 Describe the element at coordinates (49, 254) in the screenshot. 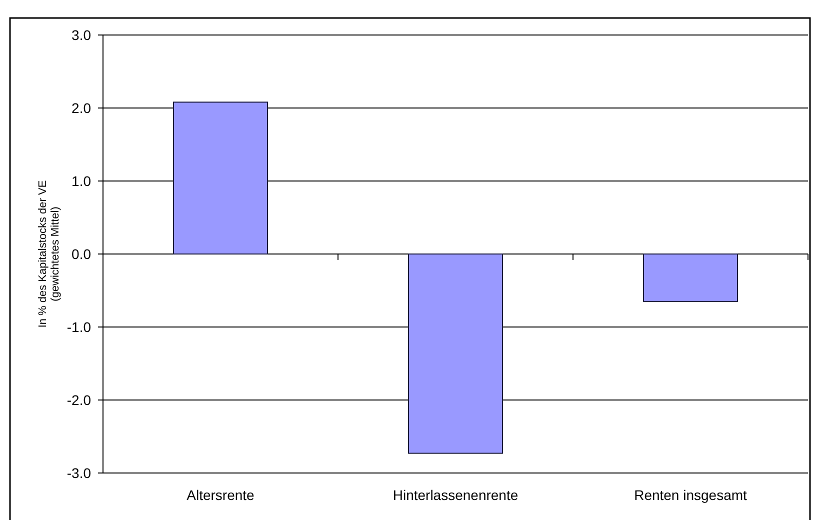

I see `y-axis-title: In % des Kapitalstocks der VE (gewichtetes Mittel)` at that location.